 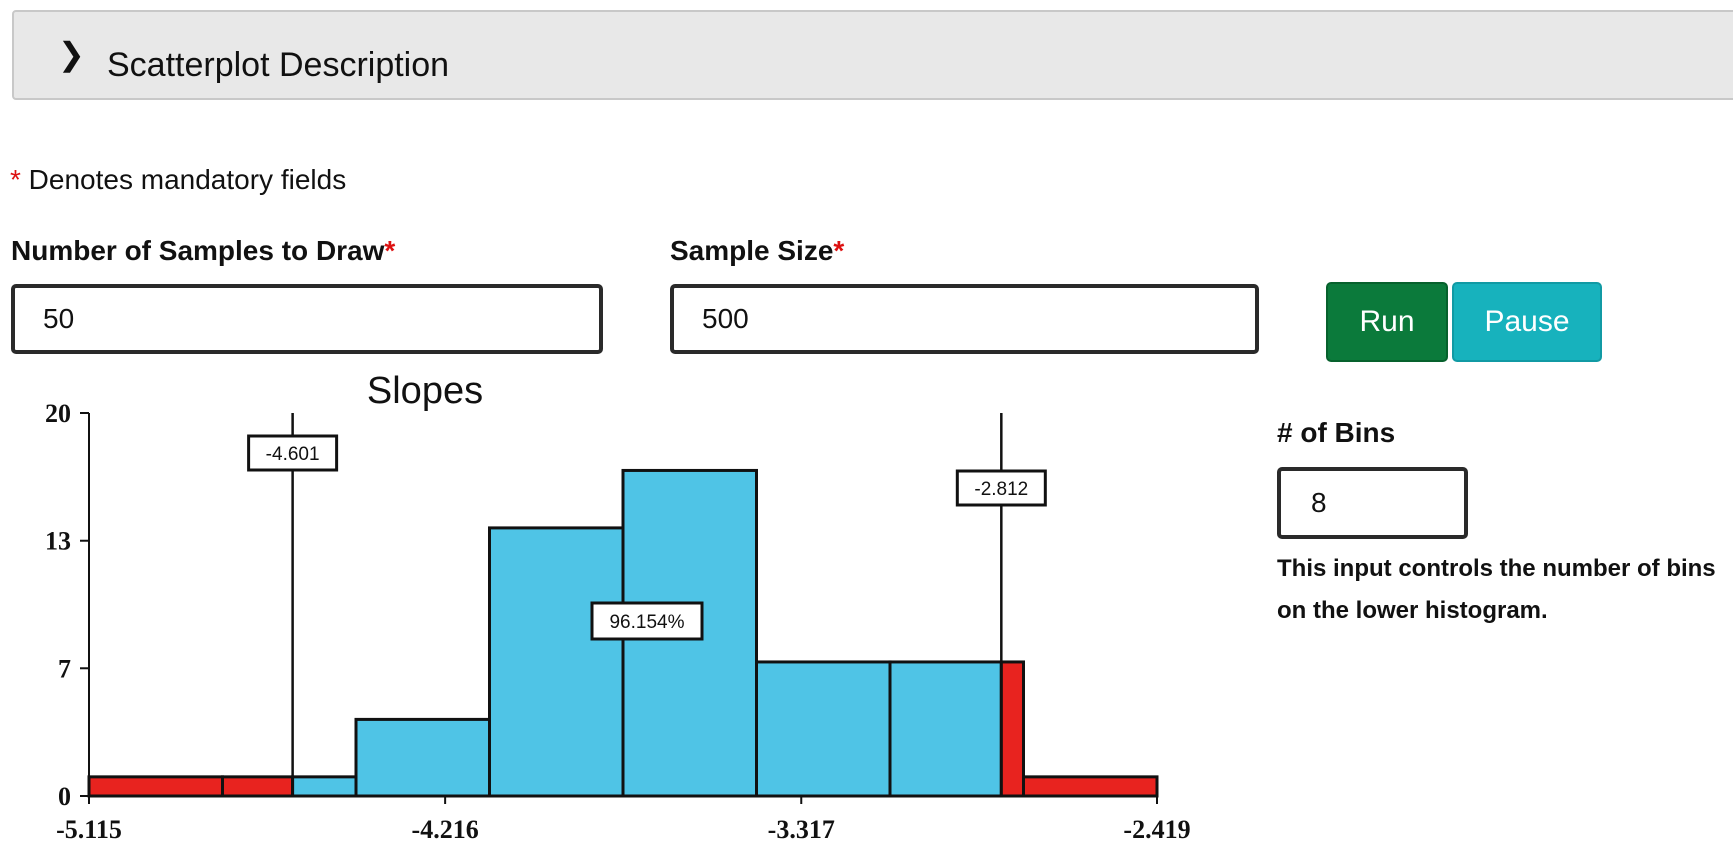 I want to click on x-tick-label: -5.115, so click(x=89, y=829).